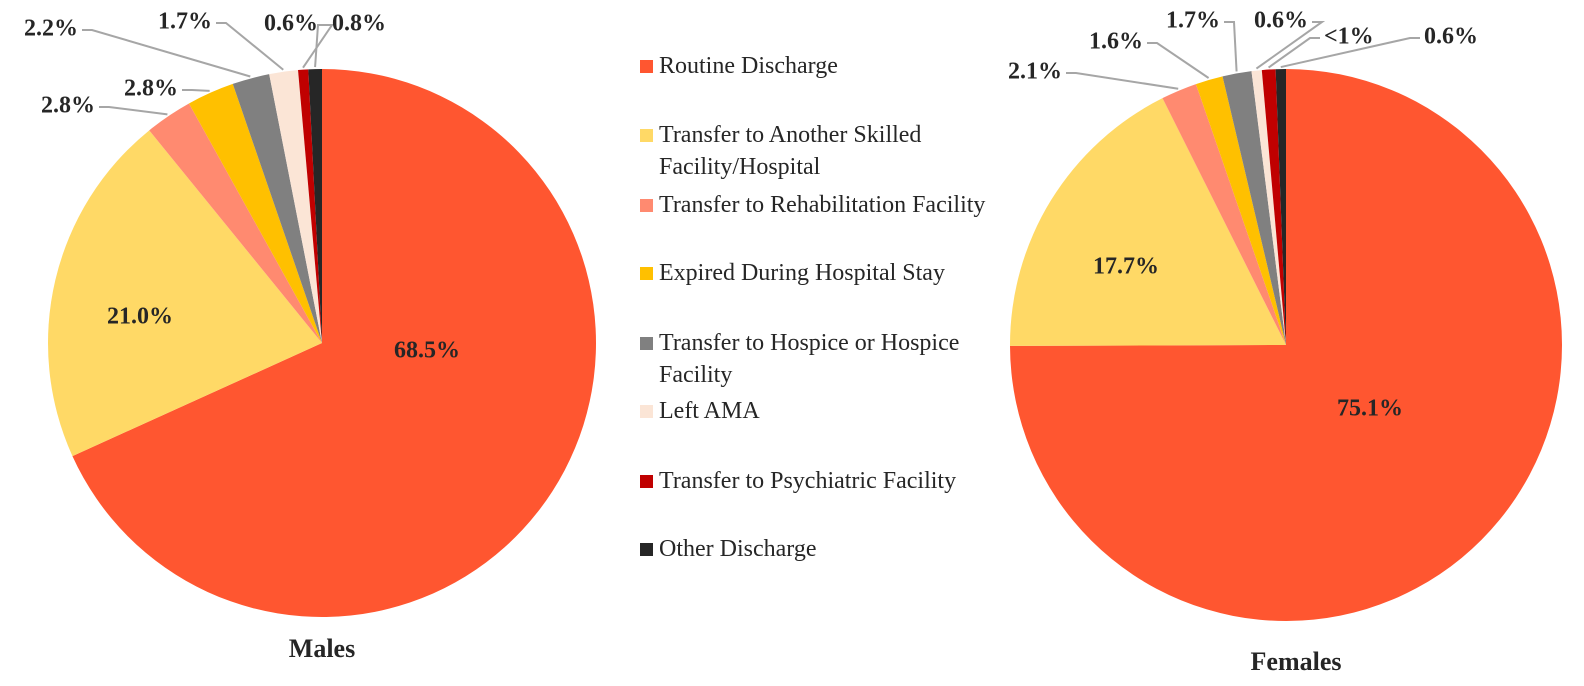 Image resolution: width=1584 pixels, height=686 pixels. Describe the element at coordinates (802, 273) in the screenshot. I see `legend-label: Expired During Hospital Stay` at that location.